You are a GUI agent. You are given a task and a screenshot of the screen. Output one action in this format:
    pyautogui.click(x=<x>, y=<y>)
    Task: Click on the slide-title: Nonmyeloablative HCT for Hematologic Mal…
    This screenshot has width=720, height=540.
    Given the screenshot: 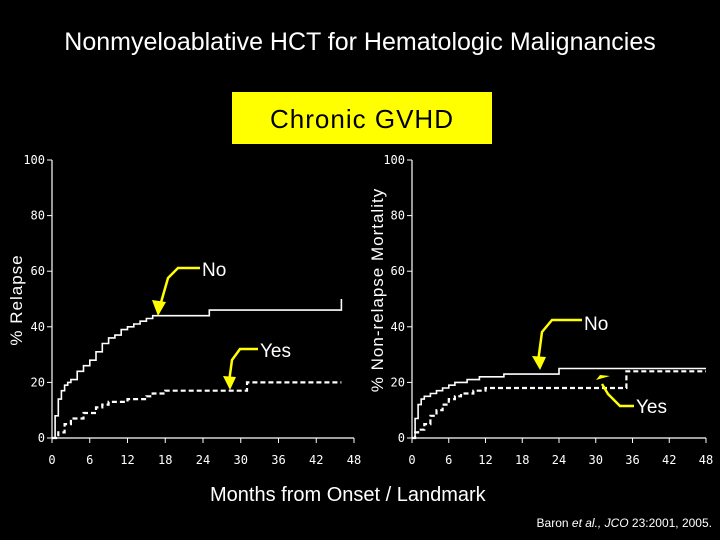 What is the action you would take?
    pyautogui.click(x=360, y=42)
    